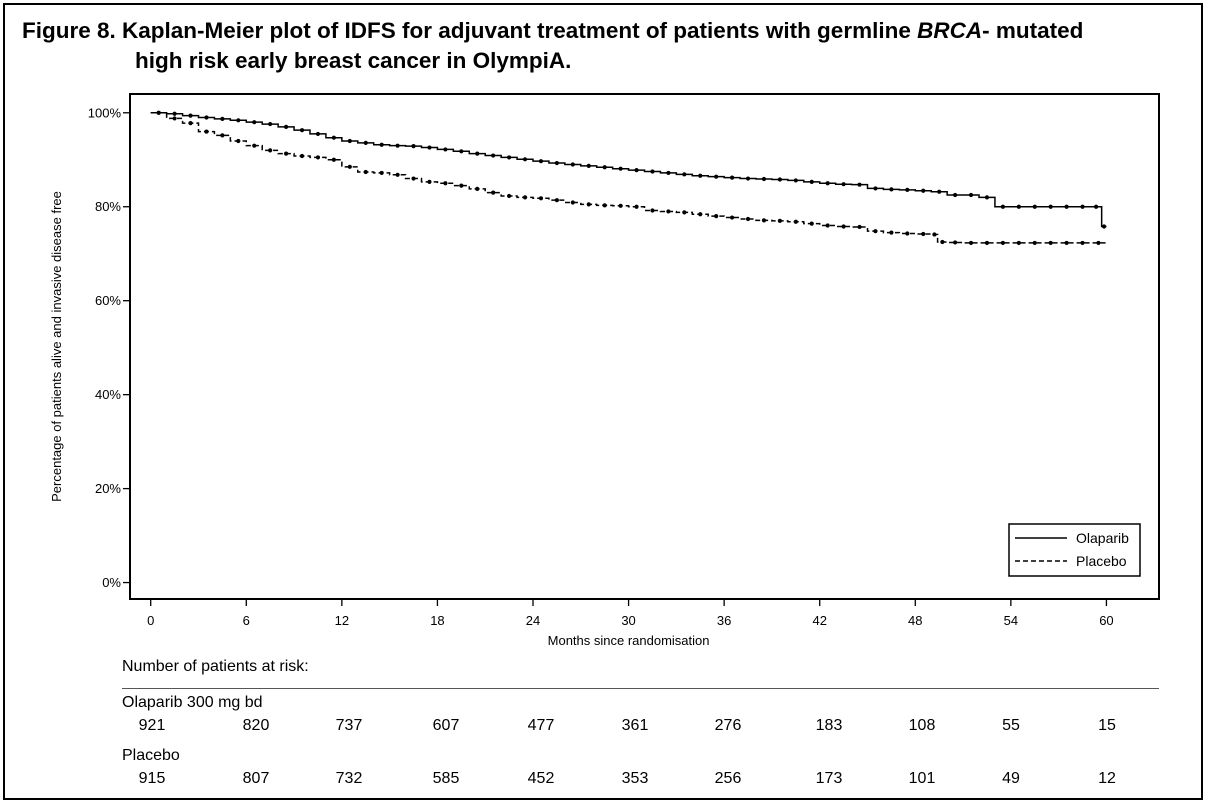  Describe the element at coordinates (108, 394) in the screenshot. I see `y-tick-label: 40%` at that location.